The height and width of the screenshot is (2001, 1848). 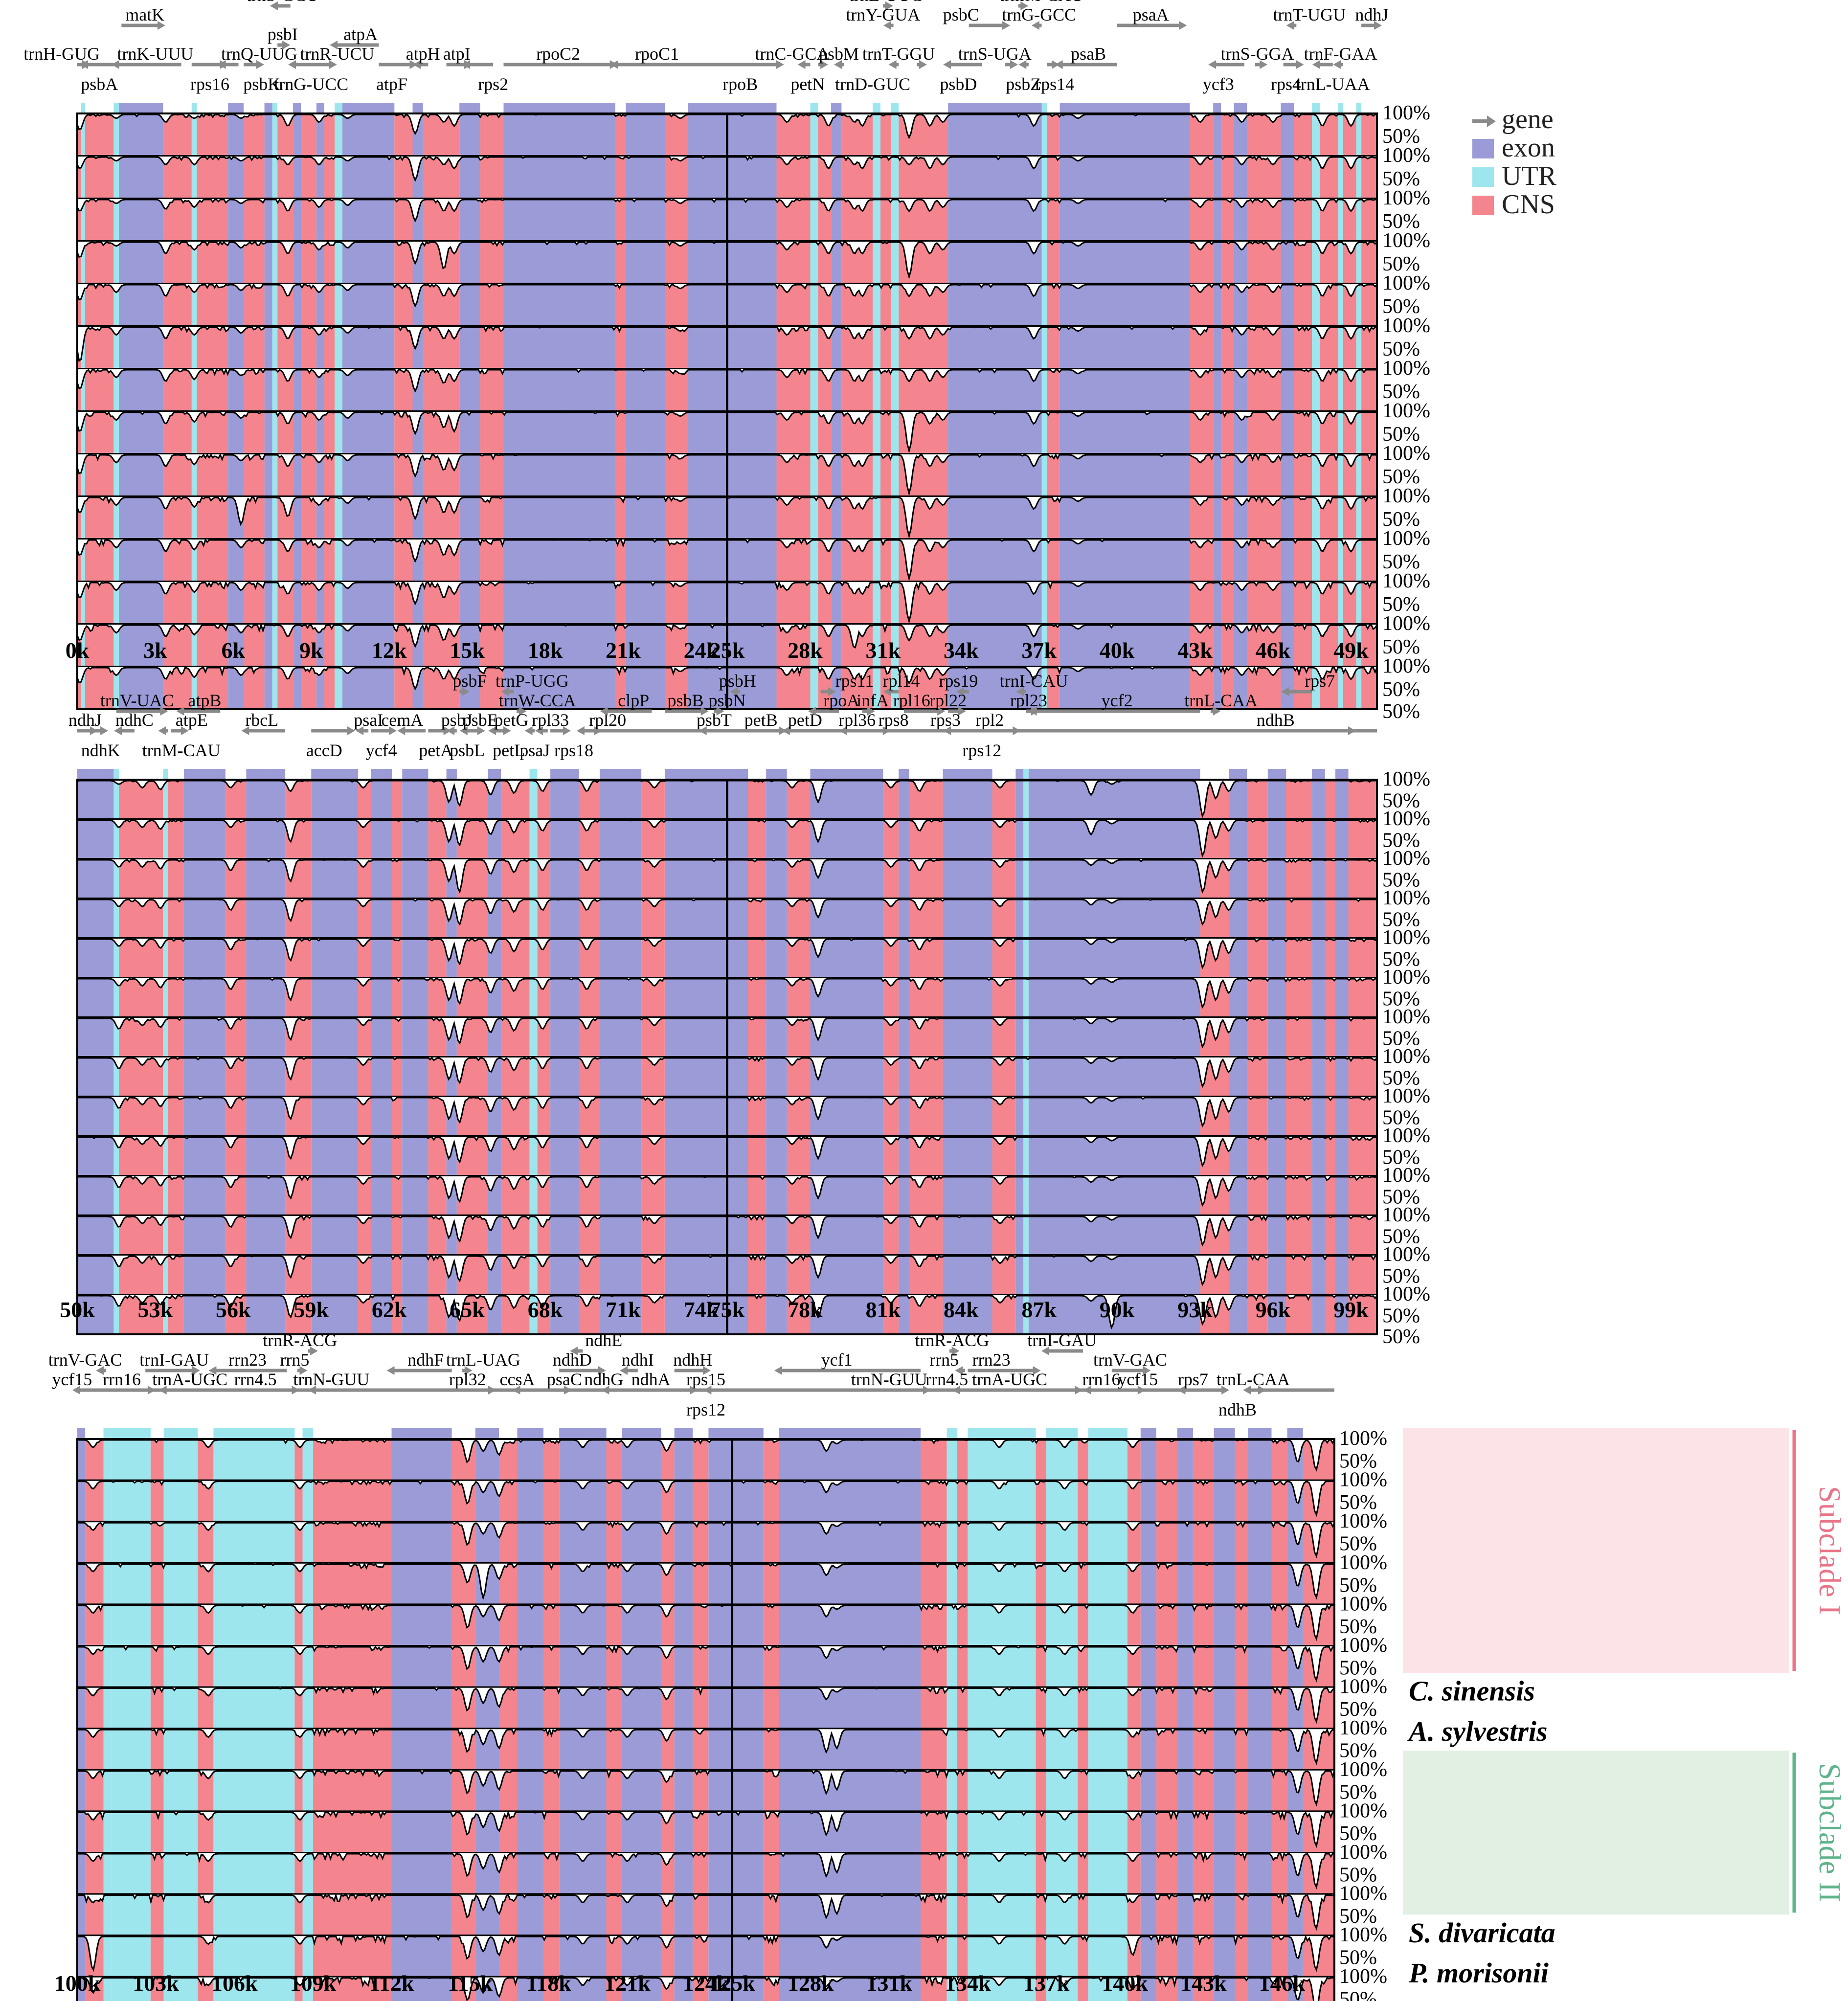 I want to click on taxon-name: A. sylvestris, so click(x=1477, y=1731).